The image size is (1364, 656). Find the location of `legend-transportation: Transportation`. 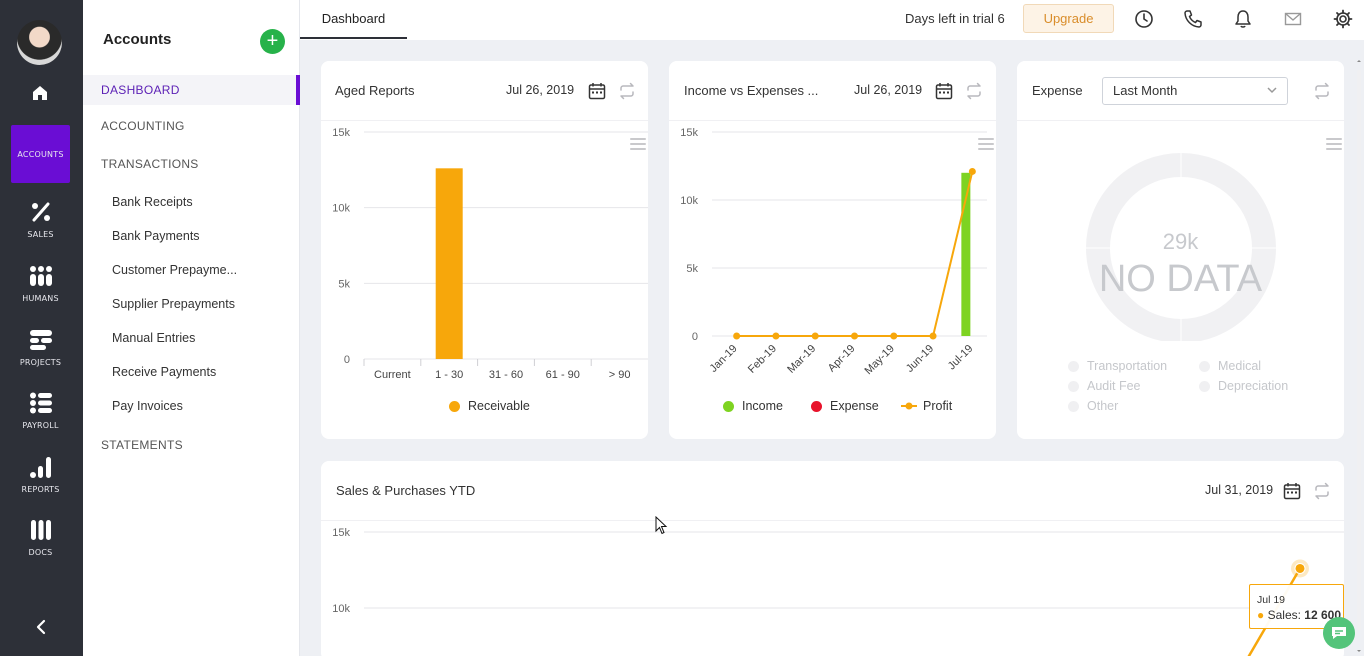

legend-transportation: Transportation is located at coordinates (1117, 366).